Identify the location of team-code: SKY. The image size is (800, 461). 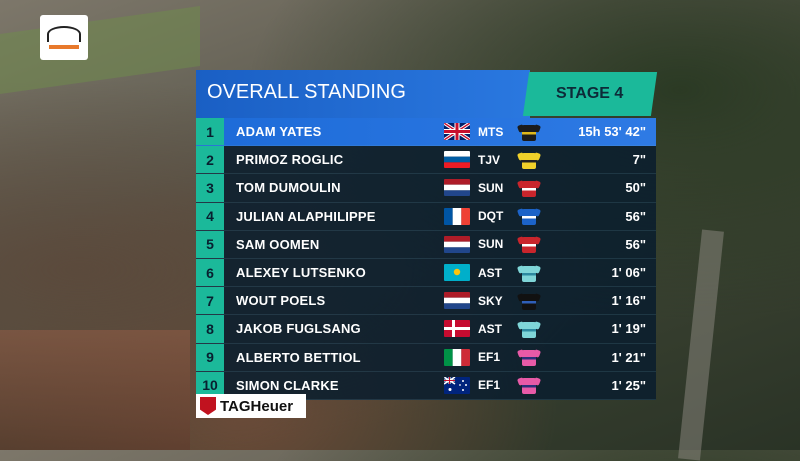
(490, 300).